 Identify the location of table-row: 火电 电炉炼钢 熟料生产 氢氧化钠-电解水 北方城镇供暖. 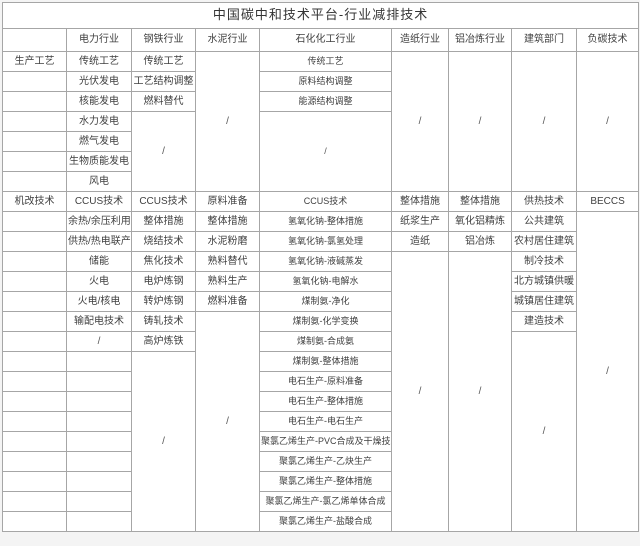
(320, 281).